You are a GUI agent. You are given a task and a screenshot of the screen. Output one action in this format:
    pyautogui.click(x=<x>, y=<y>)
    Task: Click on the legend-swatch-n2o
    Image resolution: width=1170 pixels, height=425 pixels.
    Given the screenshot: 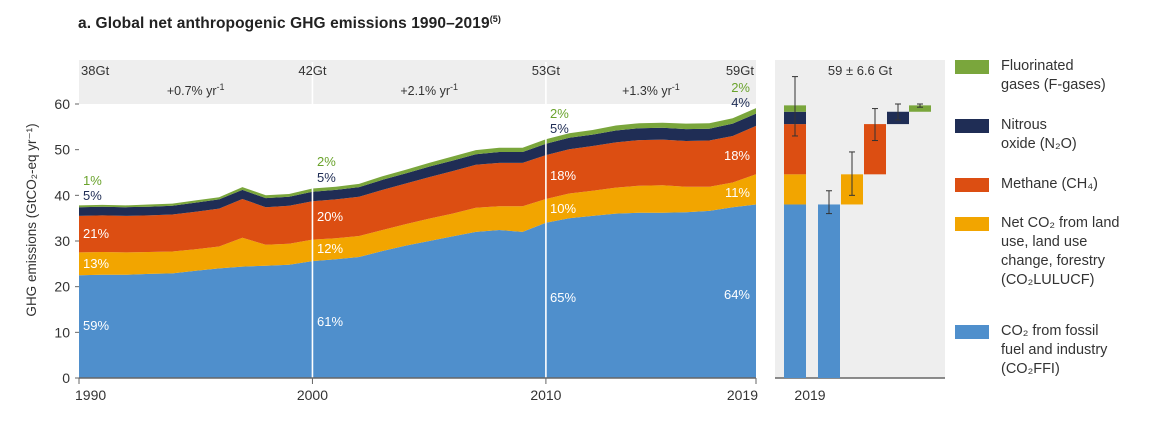 What is the action you would take?
    pyautogui.click(x=972, y=126)
    